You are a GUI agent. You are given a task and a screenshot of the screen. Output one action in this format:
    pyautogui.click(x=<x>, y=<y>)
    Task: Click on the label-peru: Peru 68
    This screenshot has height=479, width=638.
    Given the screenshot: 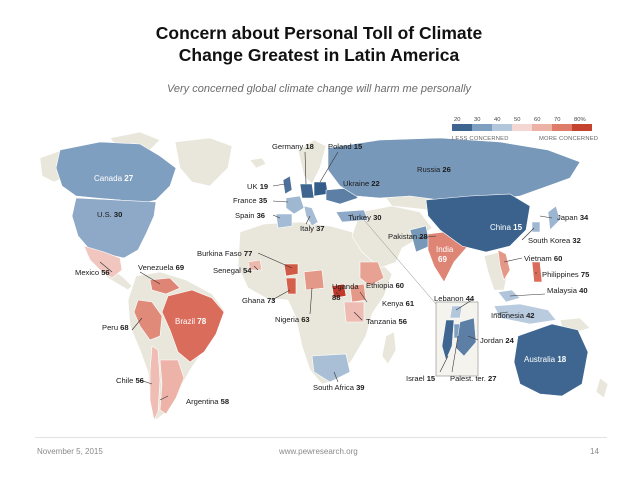 What is the action you would take?
    pyautogui.click(x=115, y=327)
    